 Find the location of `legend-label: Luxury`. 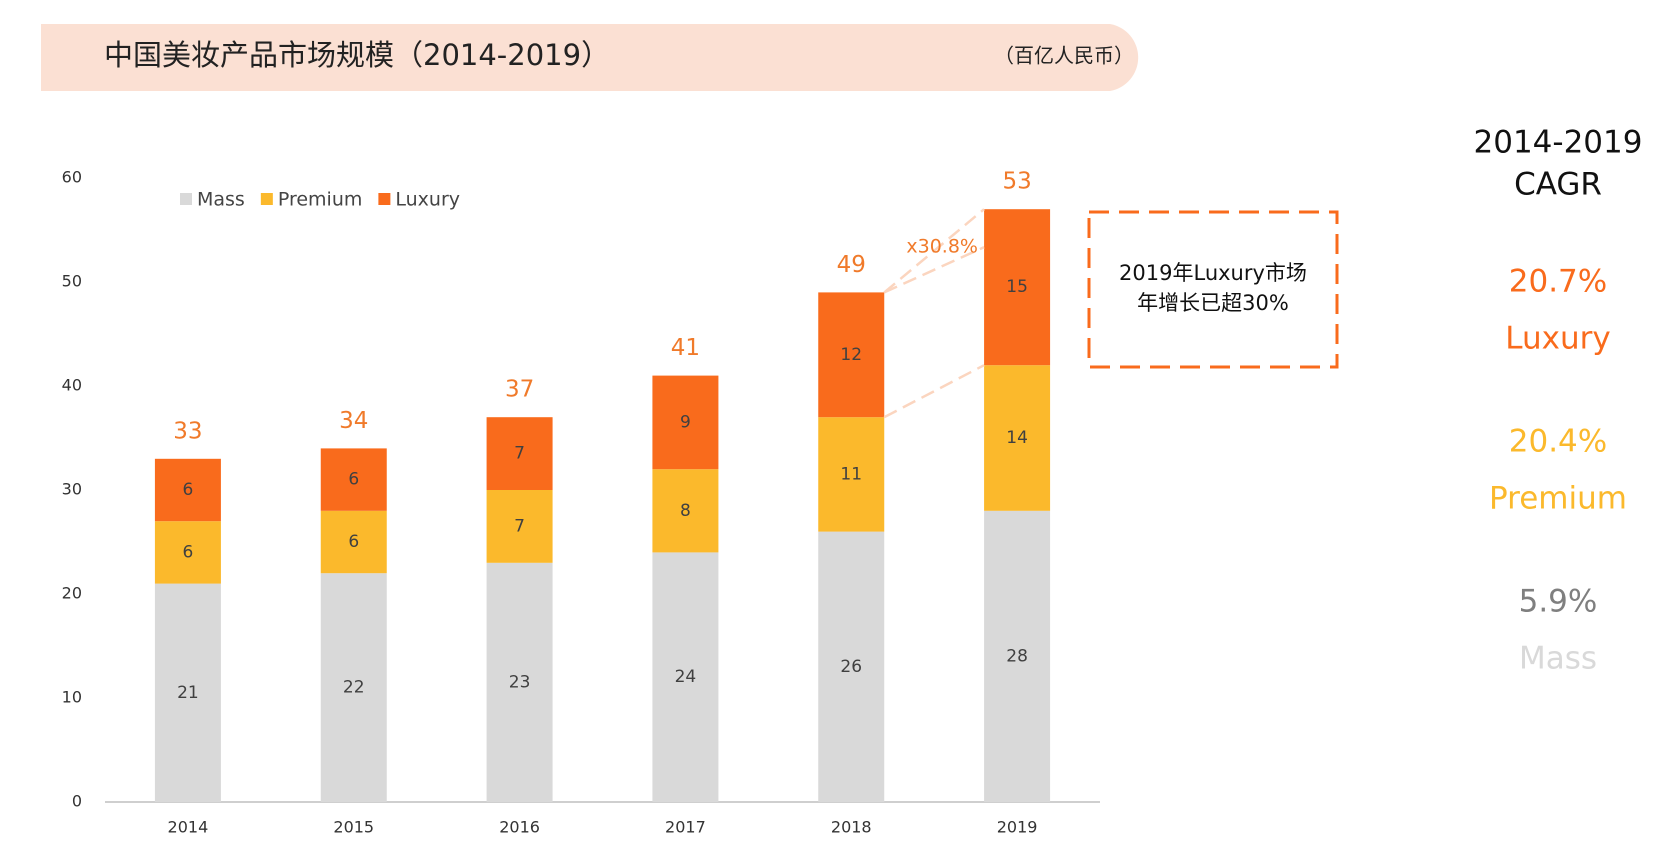

legend-label: Luxury is located at coordinates (427, 200).